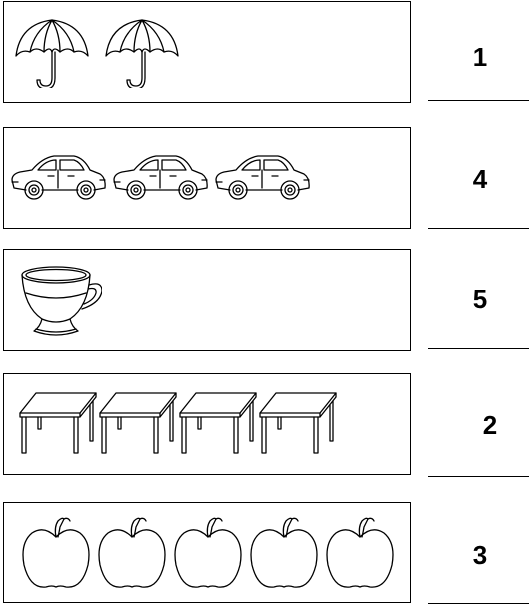 The image size is (530, 606). I want to click on cup-icon, so click(60, 300).